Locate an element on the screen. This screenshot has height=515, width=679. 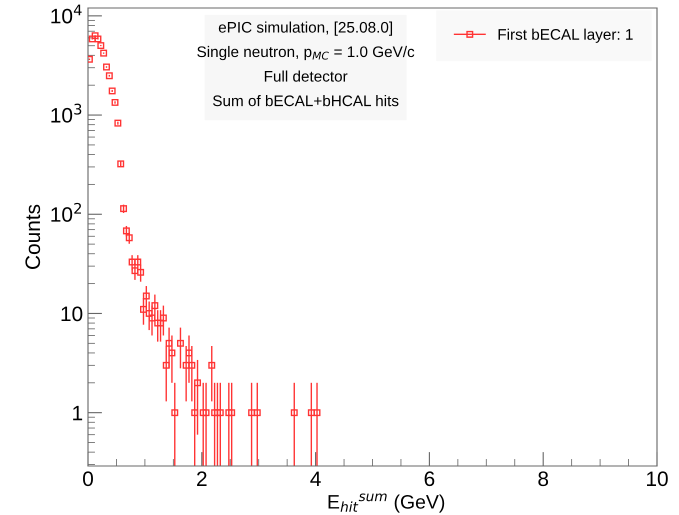
legend-label: First bECAL layer: 1 is located at coordinates (565, 35).